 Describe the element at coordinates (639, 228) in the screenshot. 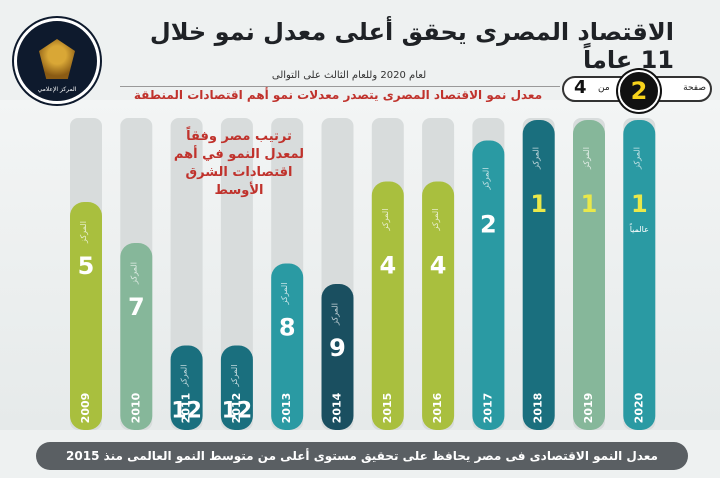

I see `worldwide-label: عالمياً` at that location.